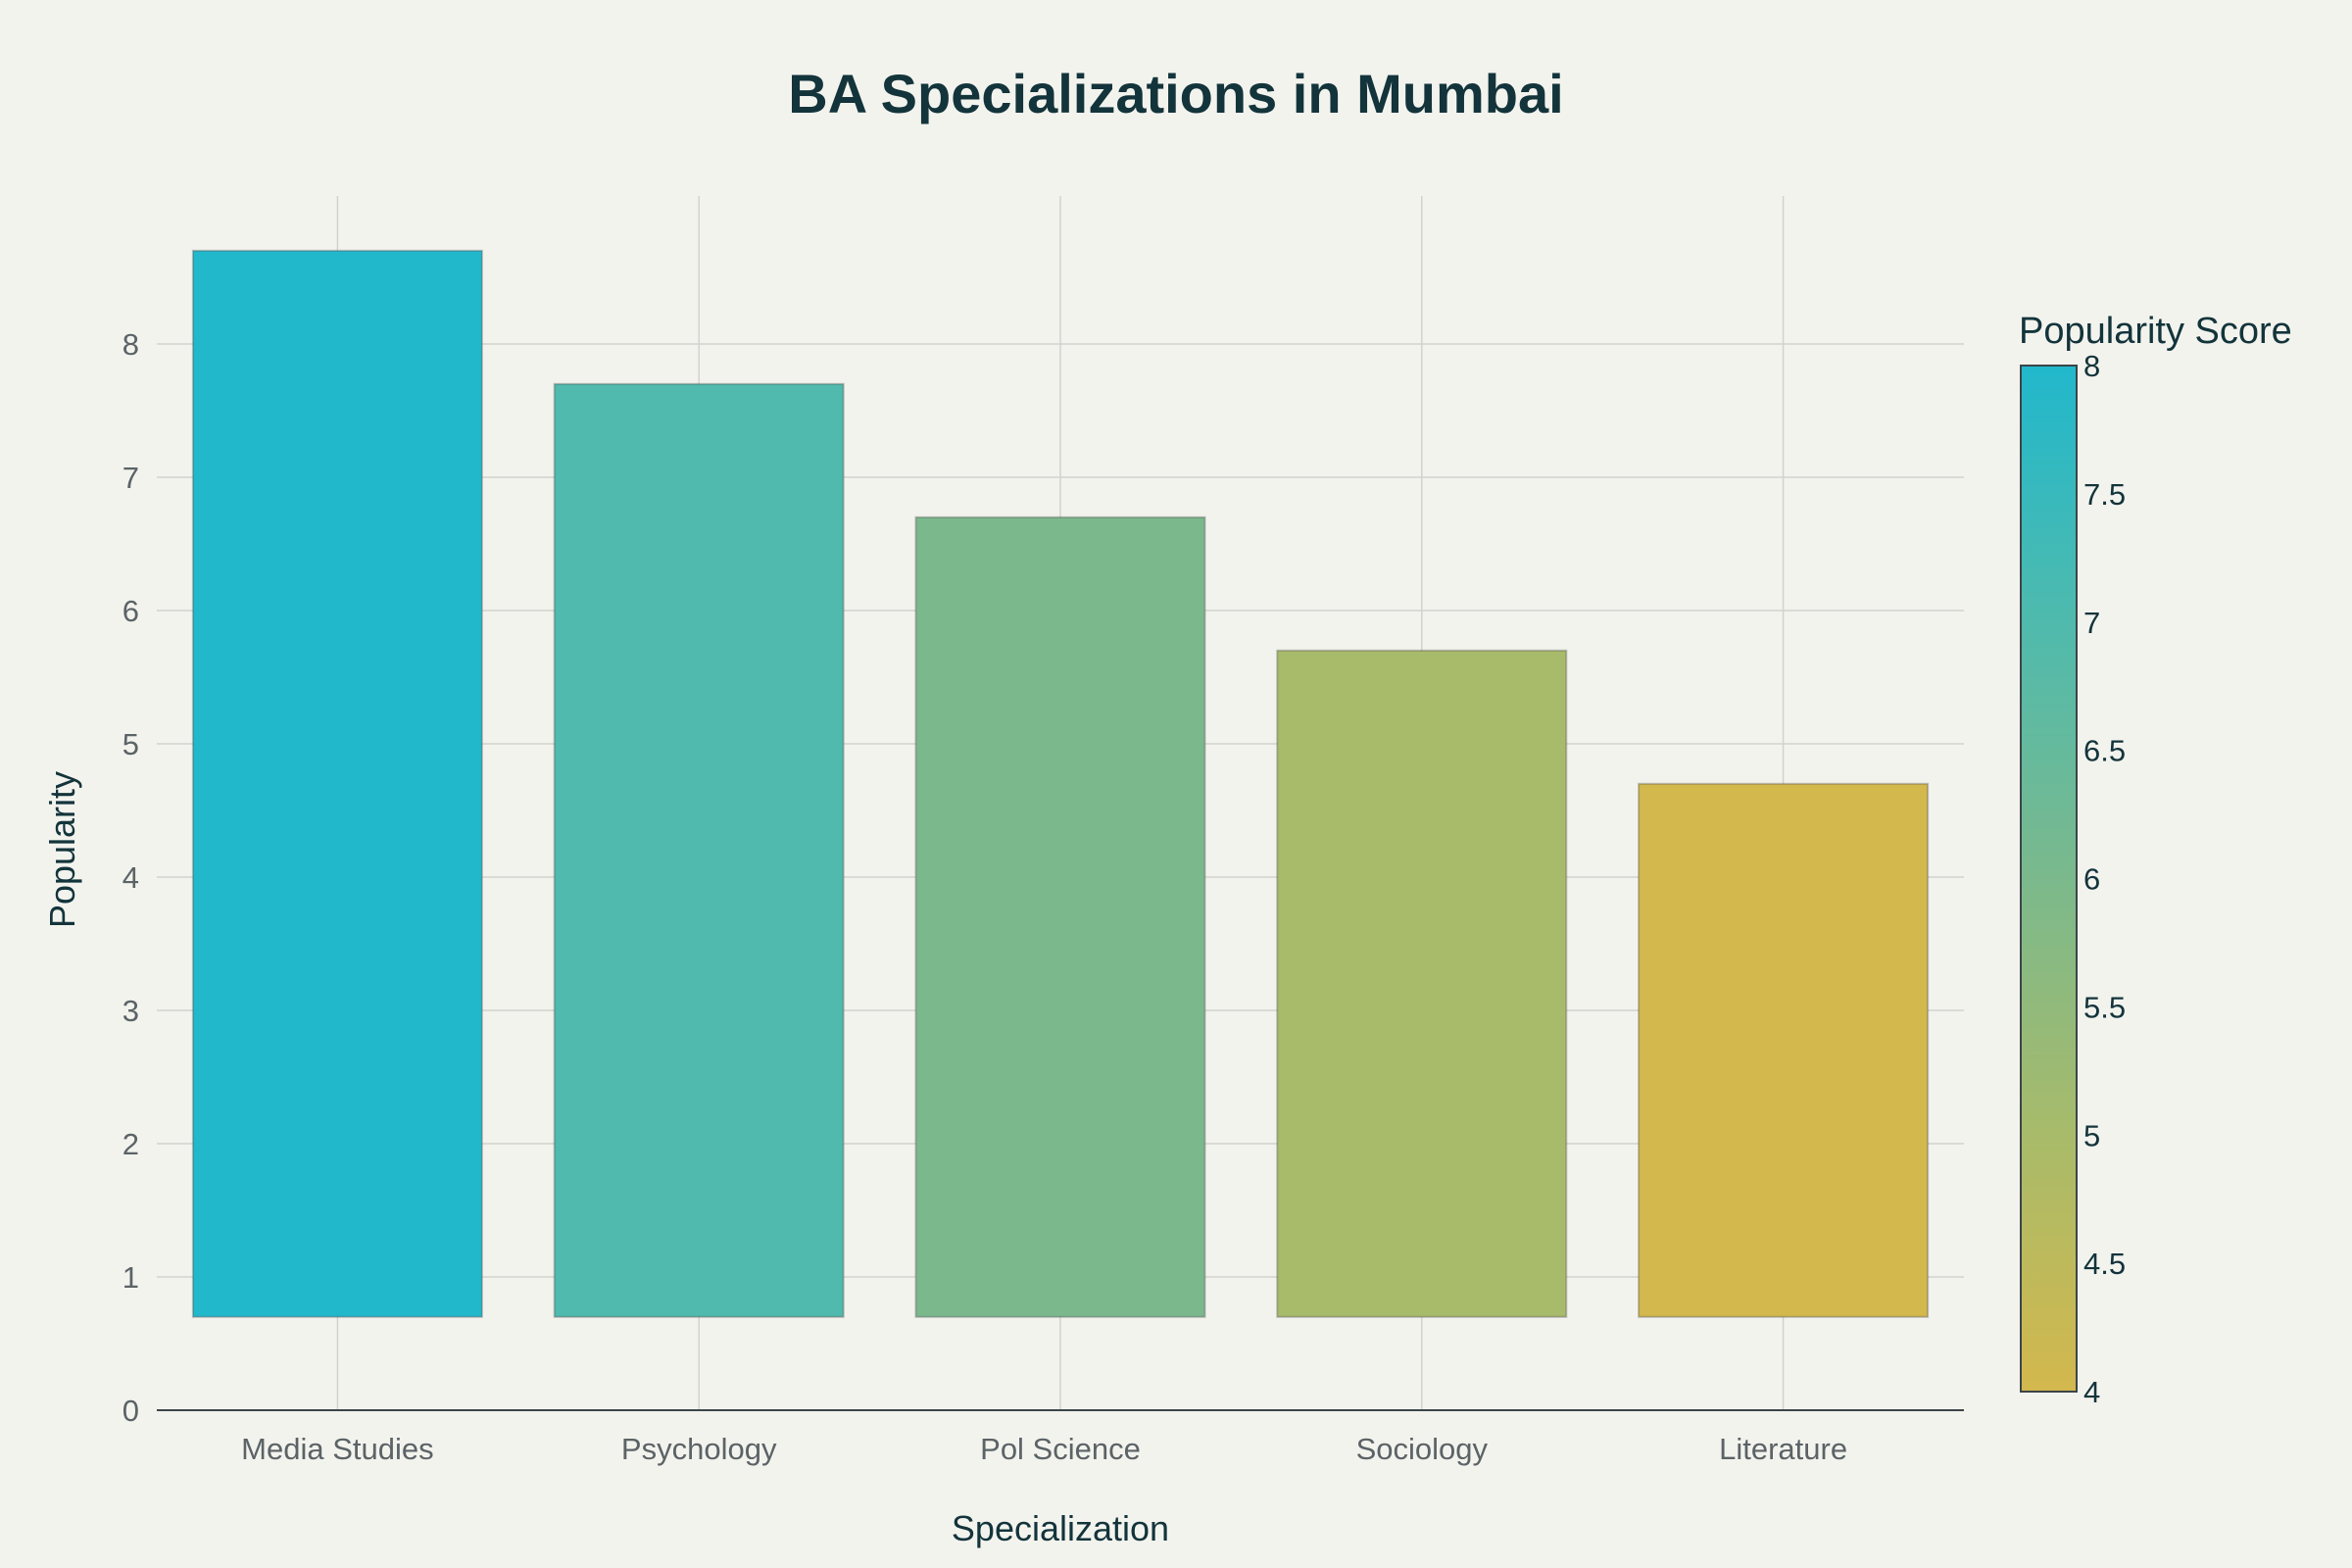 The height and width of the screenshot is (1568, 2352). What do you see at coordinates (130, 344) in the screenshot?
I see `y-tick-label: 8` at bounding box center [130, 344].